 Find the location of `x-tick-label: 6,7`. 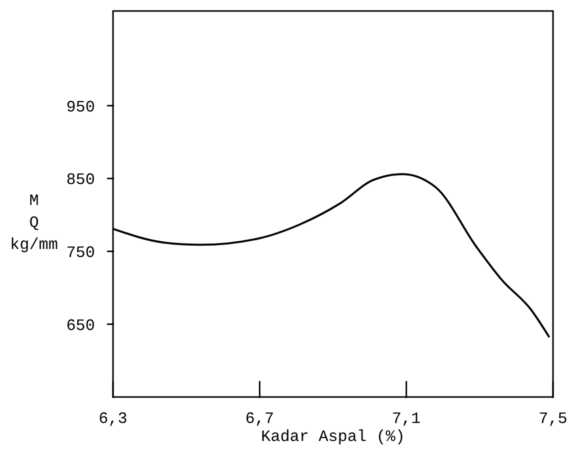

x-tick-label: 6,7 is located at coordinates (259, 419).